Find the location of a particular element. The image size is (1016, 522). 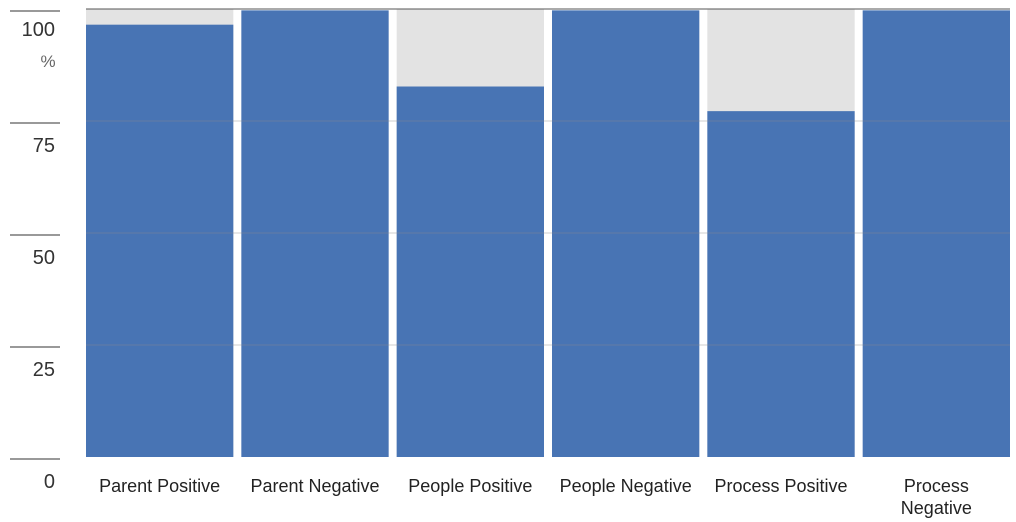

x-tick-label: Process Negative is located at coordinates (936, 497).